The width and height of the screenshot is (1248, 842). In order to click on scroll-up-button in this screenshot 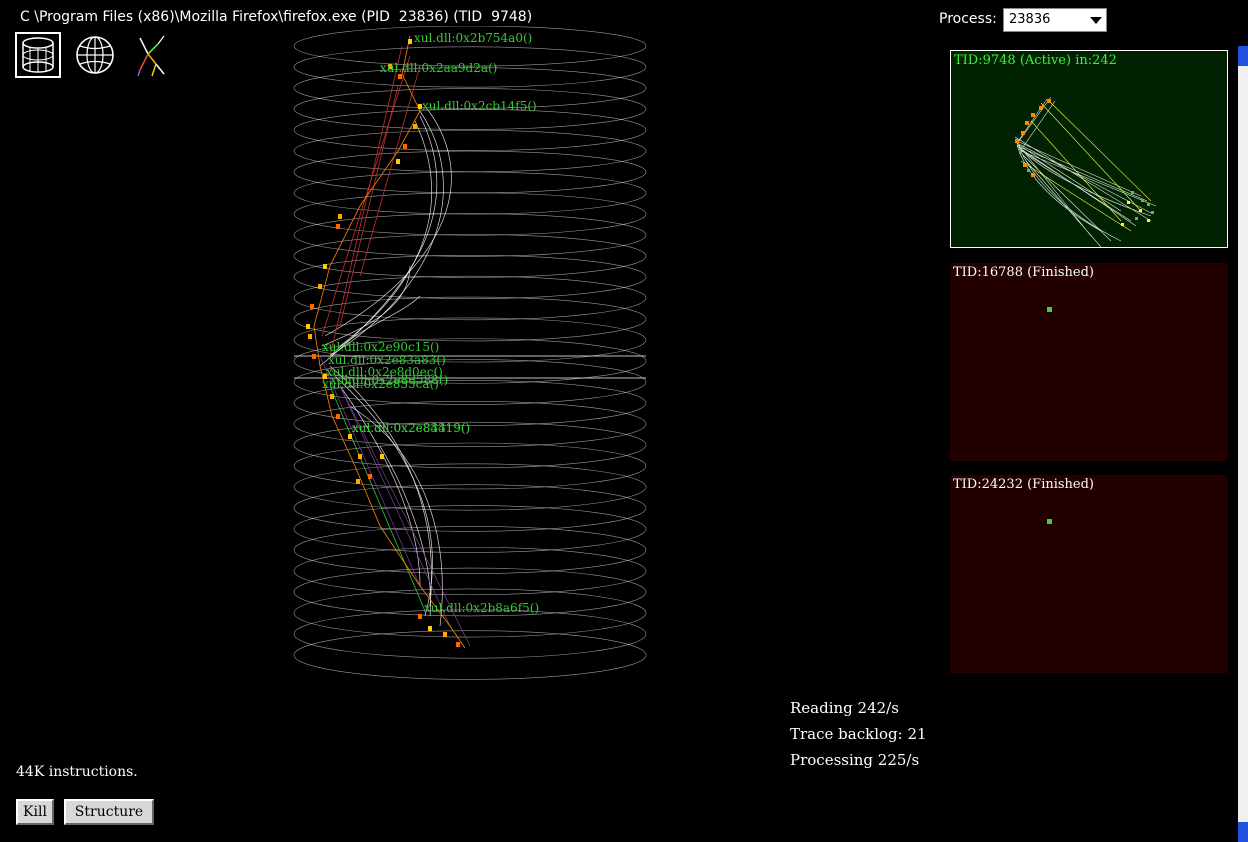, I will do `click(1243, 56)`.